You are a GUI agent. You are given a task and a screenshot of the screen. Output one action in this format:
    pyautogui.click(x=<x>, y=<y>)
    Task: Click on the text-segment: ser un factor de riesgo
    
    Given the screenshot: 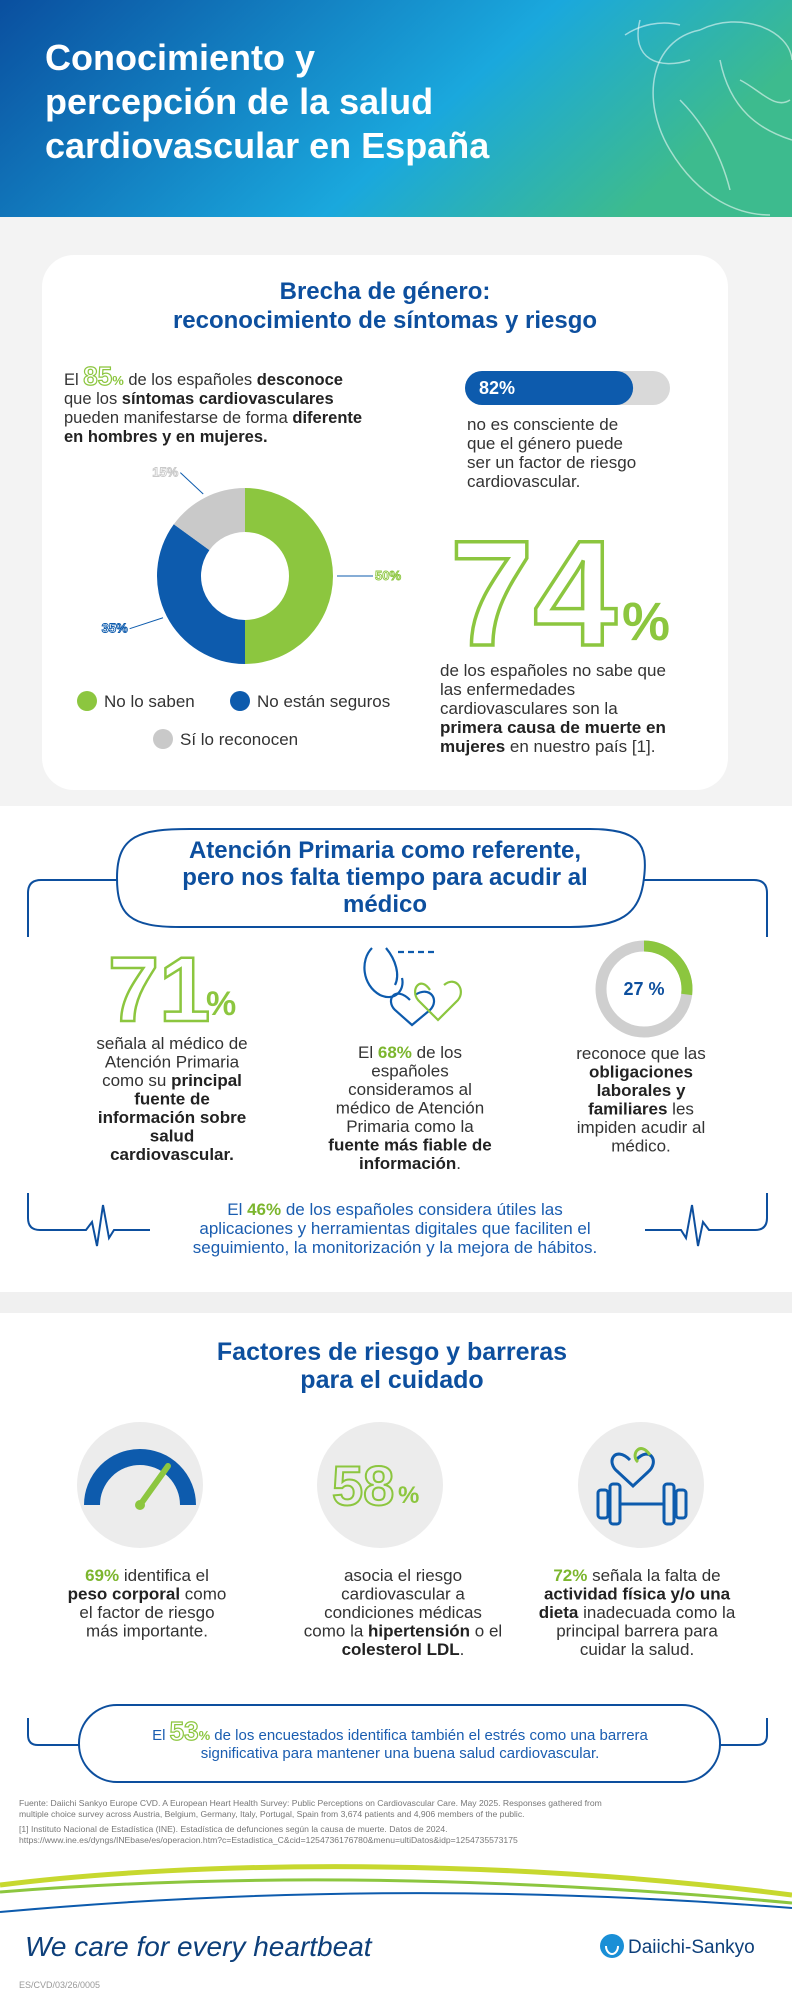 What is the action you would take?
    pyautogui.click(x=551, y=462)
    